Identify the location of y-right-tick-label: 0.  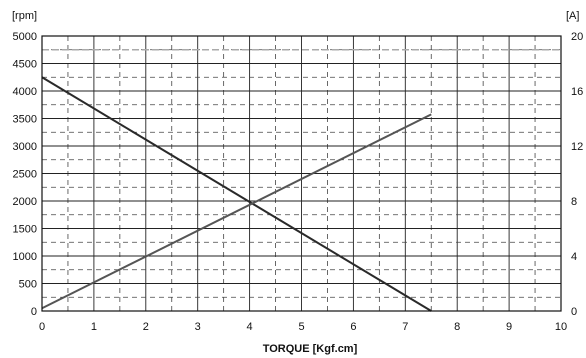
(574, 312).